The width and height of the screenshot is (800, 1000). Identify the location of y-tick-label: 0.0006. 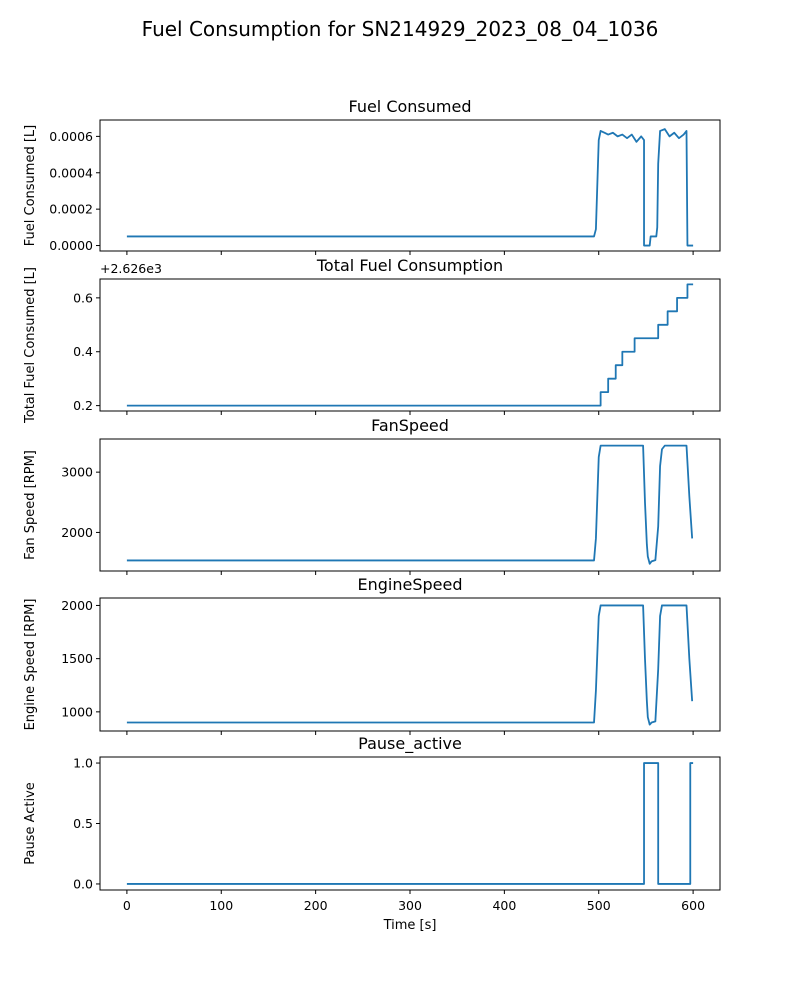
(71, 136).